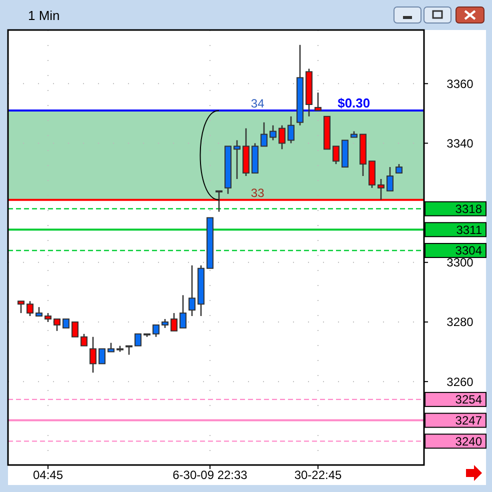 The width and height of the screenshot is (492, 492). I want to click on ref-line-label: 3304, so click(468, 251).